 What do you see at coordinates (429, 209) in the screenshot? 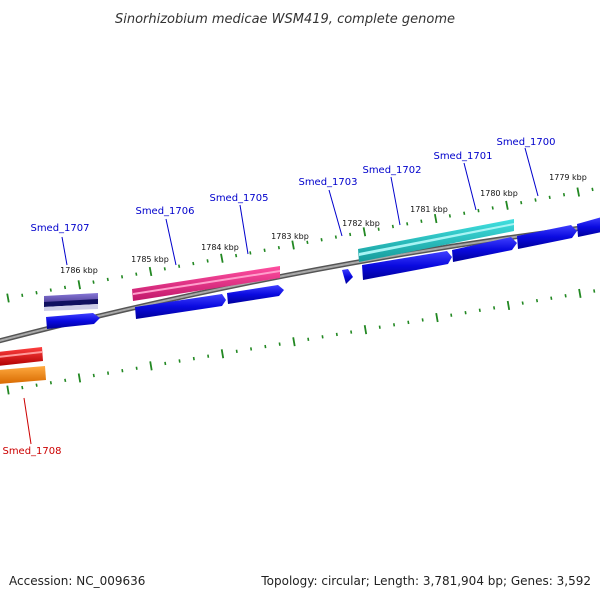
I see `kbp-label: 1781 kbp` at bounding box center [429, 209].